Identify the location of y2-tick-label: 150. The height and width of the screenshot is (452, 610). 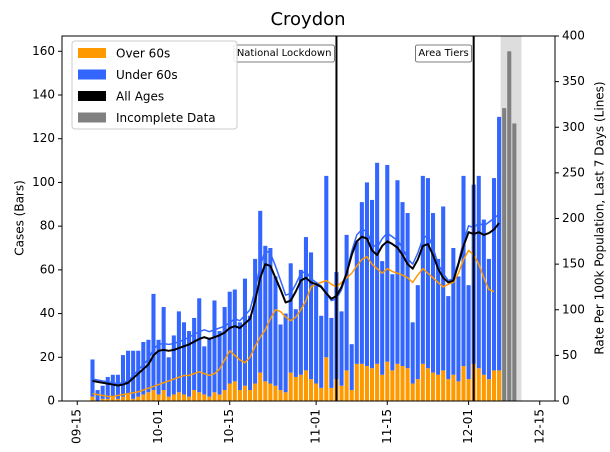
(573, 264).